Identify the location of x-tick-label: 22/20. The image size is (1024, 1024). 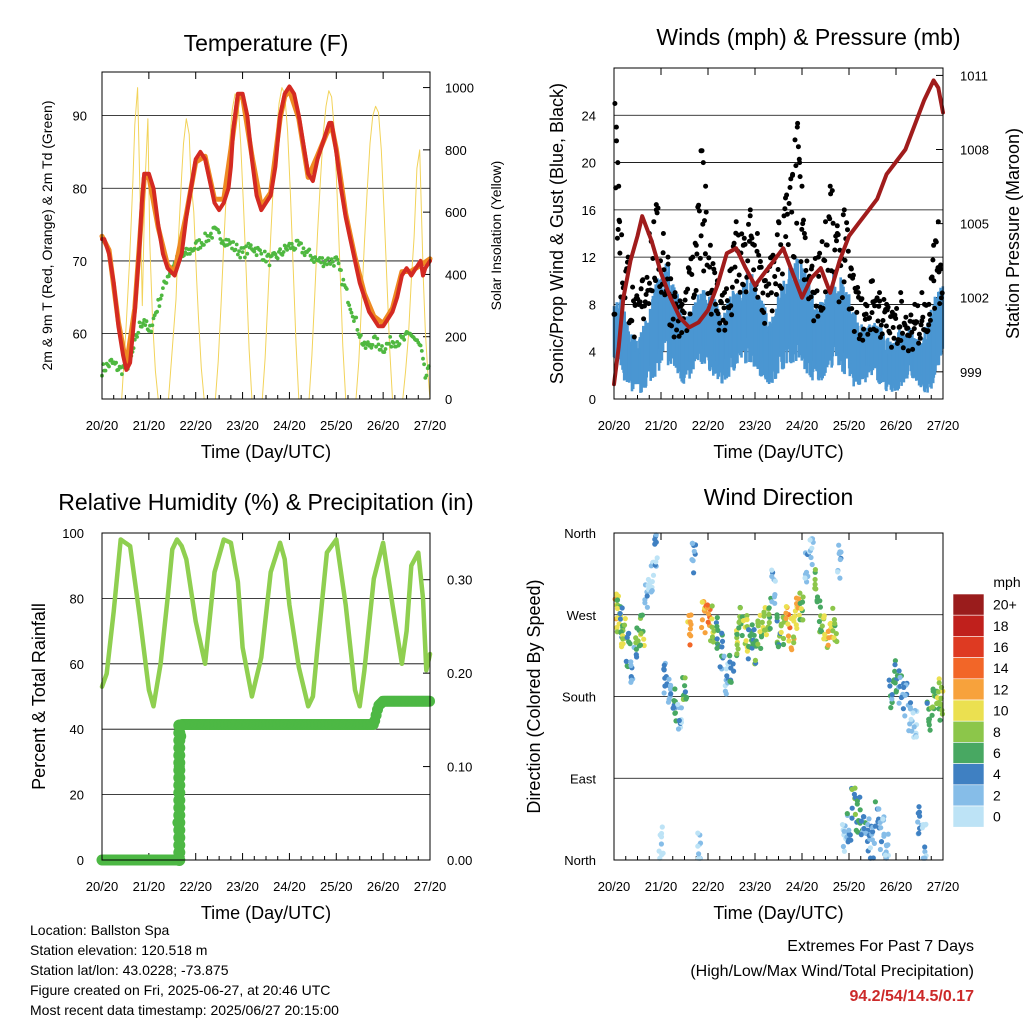
(708, 886).